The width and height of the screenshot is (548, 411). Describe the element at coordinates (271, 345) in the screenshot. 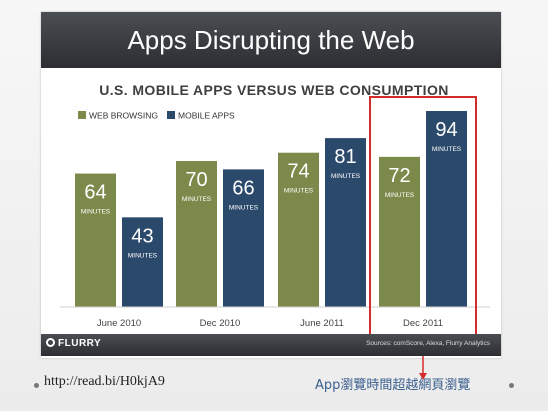

I see `source-footer-bar` at that location.